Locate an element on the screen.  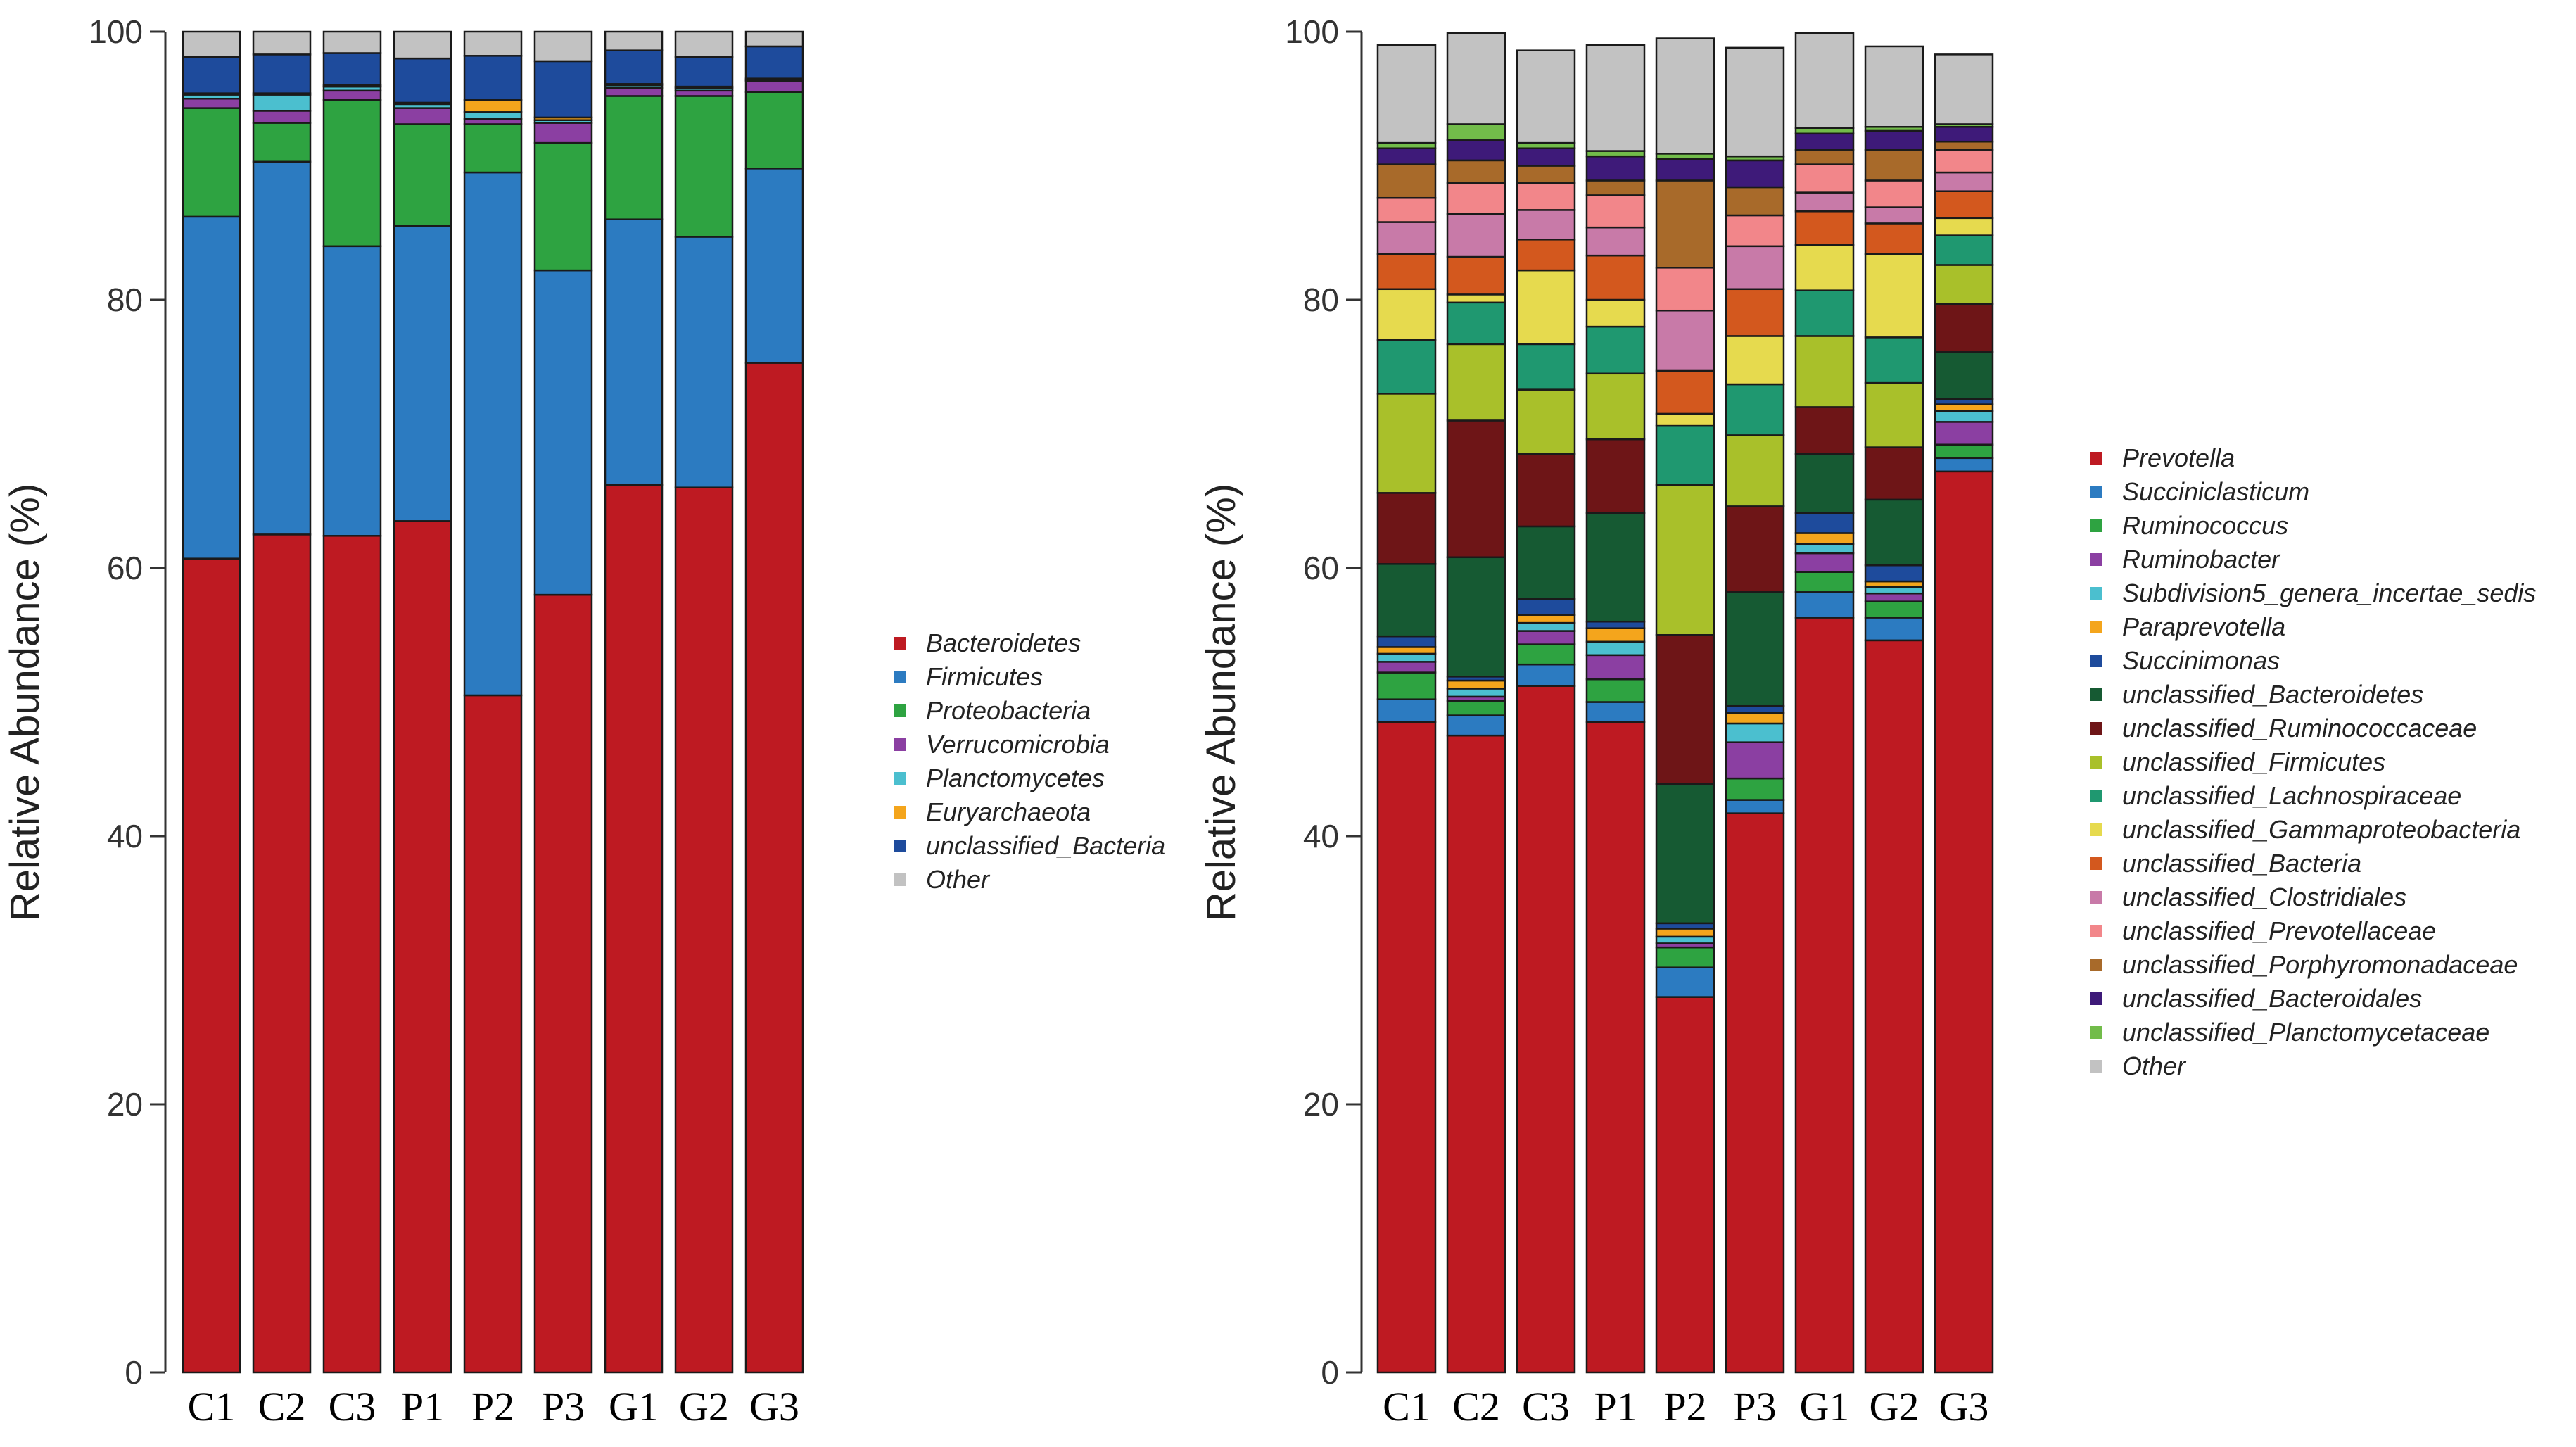
y-axis-title: Relative Abundance (%) is located at coordinates (25, 703).